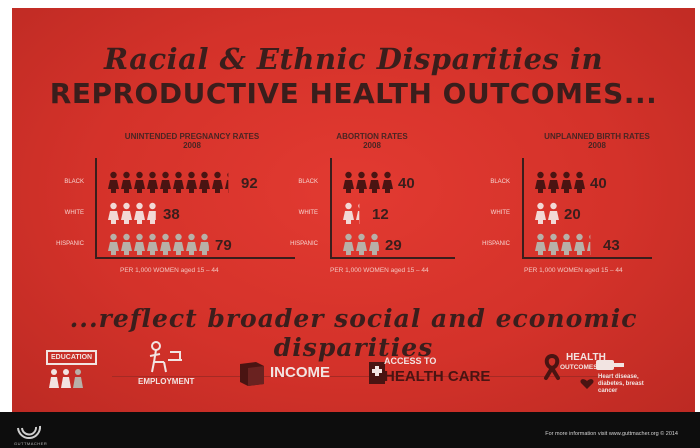  Describe the element at coordinates (579, 367) in the screenshot. I see `health-outcomes-label-2: OUTCOMES` at that location.